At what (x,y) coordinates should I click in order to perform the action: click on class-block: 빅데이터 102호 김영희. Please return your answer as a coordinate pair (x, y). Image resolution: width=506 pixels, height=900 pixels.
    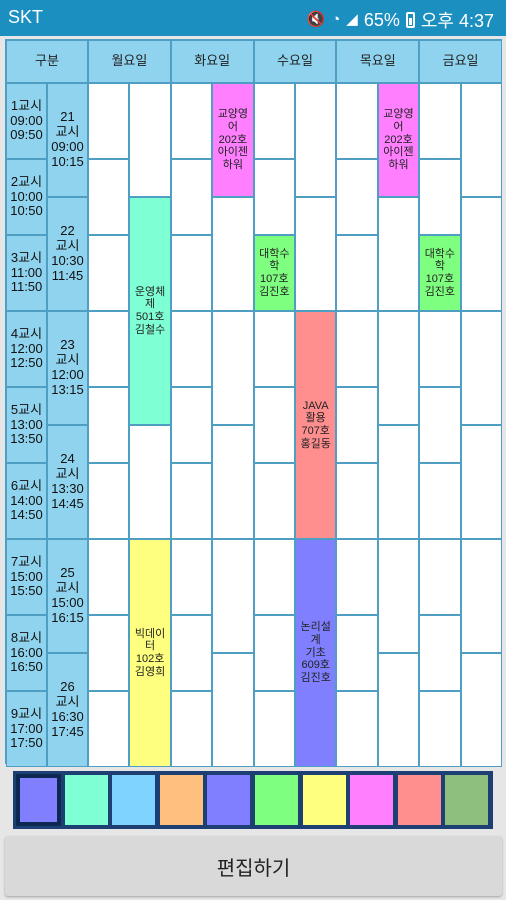
    Looking at the image, I should click on (150, 653).